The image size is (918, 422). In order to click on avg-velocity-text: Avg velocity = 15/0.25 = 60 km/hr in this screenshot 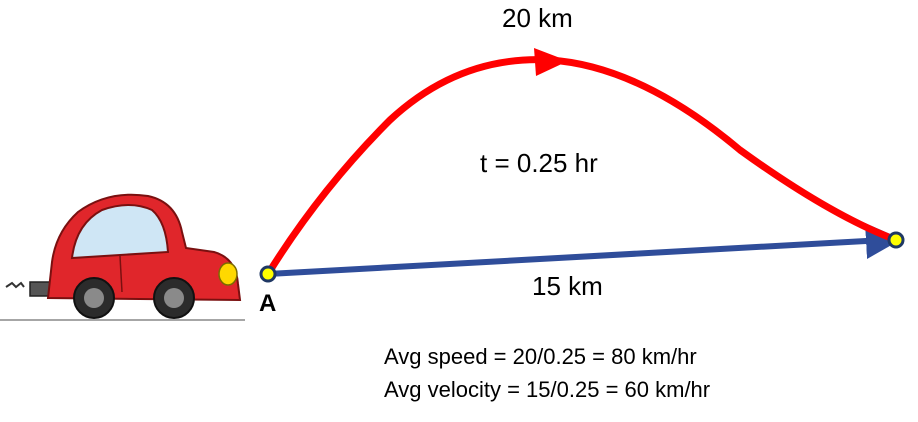, I will do `click(547, 389)`.